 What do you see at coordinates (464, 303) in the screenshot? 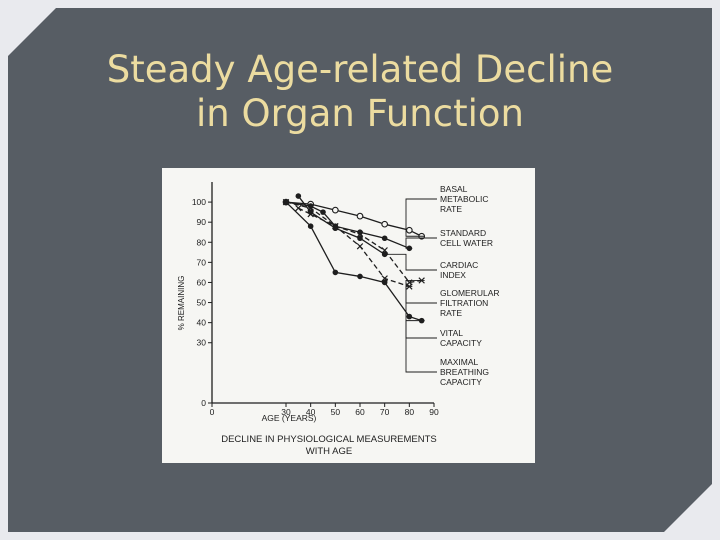
I see `legend-label: FILTRATION` at bounding box center [464, 303].